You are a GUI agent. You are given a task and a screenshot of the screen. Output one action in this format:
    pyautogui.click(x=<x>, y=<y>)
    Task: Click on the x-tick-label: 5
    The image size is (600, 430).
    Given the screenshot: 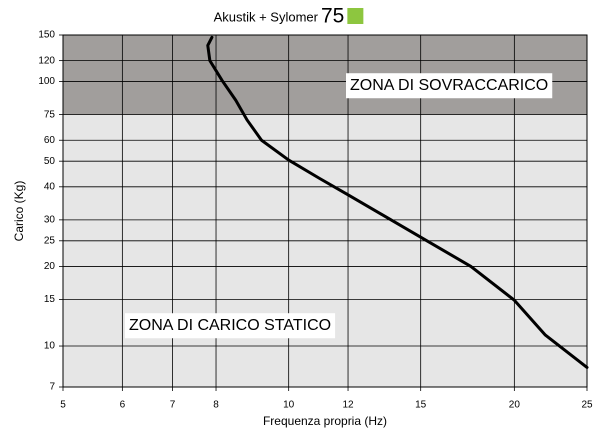 What is the action you would take?
    pyautogui.click(x=63, y=405)
    